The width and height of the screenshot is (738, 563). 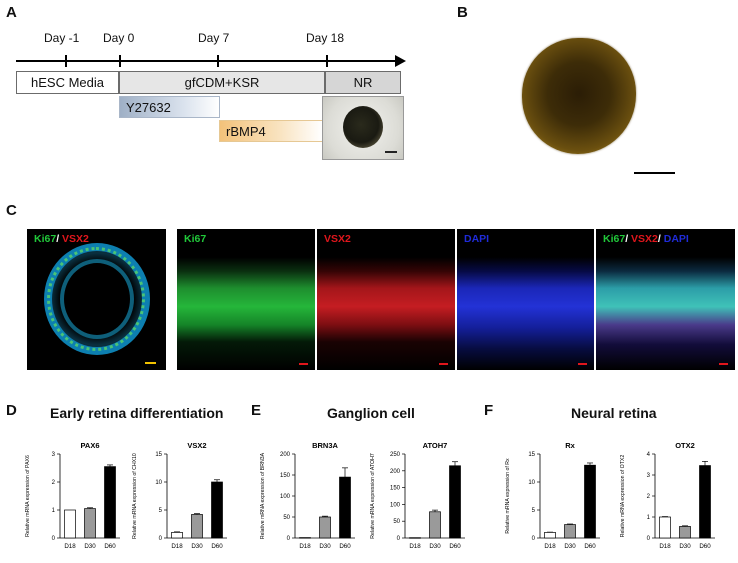 What do you see at coordinates (665, 299) in the screenshot?
I see `fluorescence-merge-image: Ki67/ VSX2/ DAPI` at bounding box center [665, 299].